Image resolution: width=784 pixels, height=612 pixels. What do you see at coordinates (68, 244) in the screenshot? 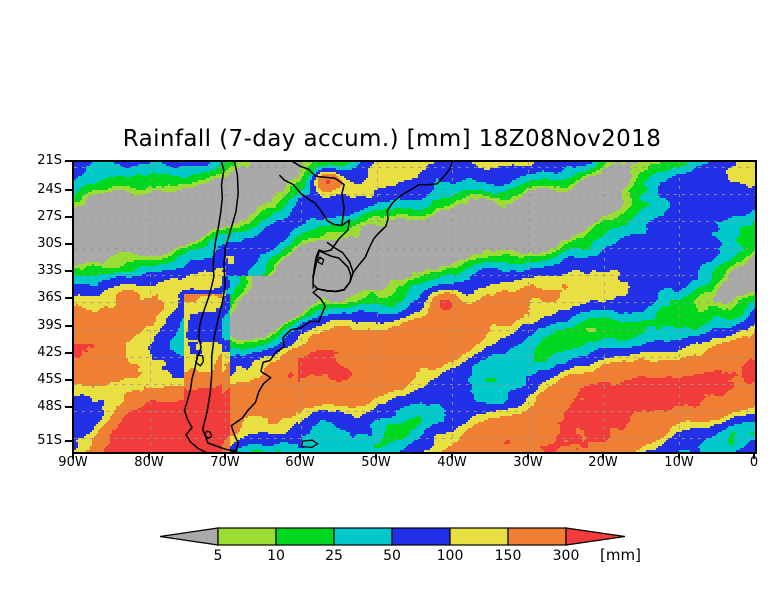
I see `y-tick-30s` at bounding box center [68, 244].